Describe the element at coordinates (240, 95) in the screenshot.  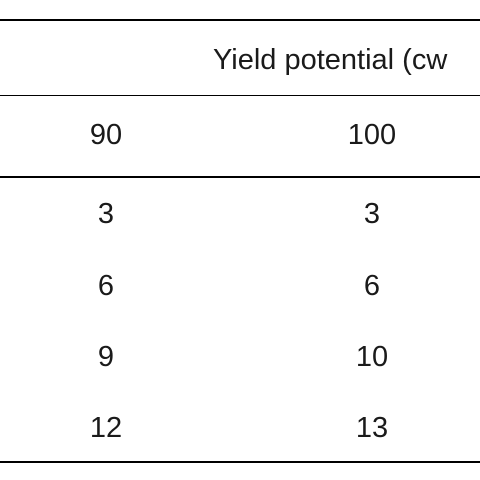
I see `group-header-rule` at that location.